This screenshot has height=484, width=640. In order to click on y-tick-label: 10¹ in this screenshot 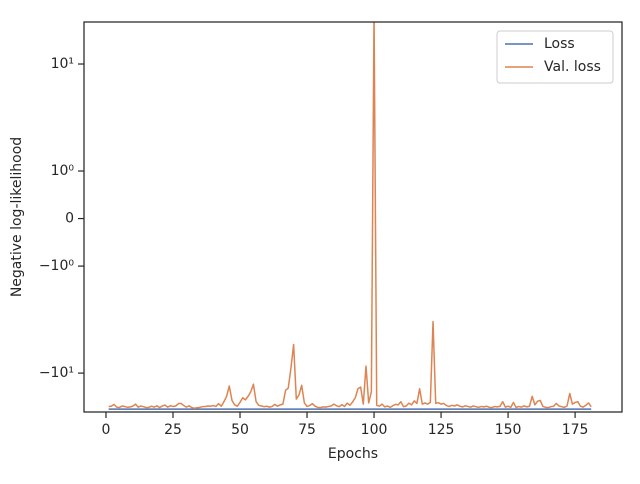, I will do `click(62, 64)`.